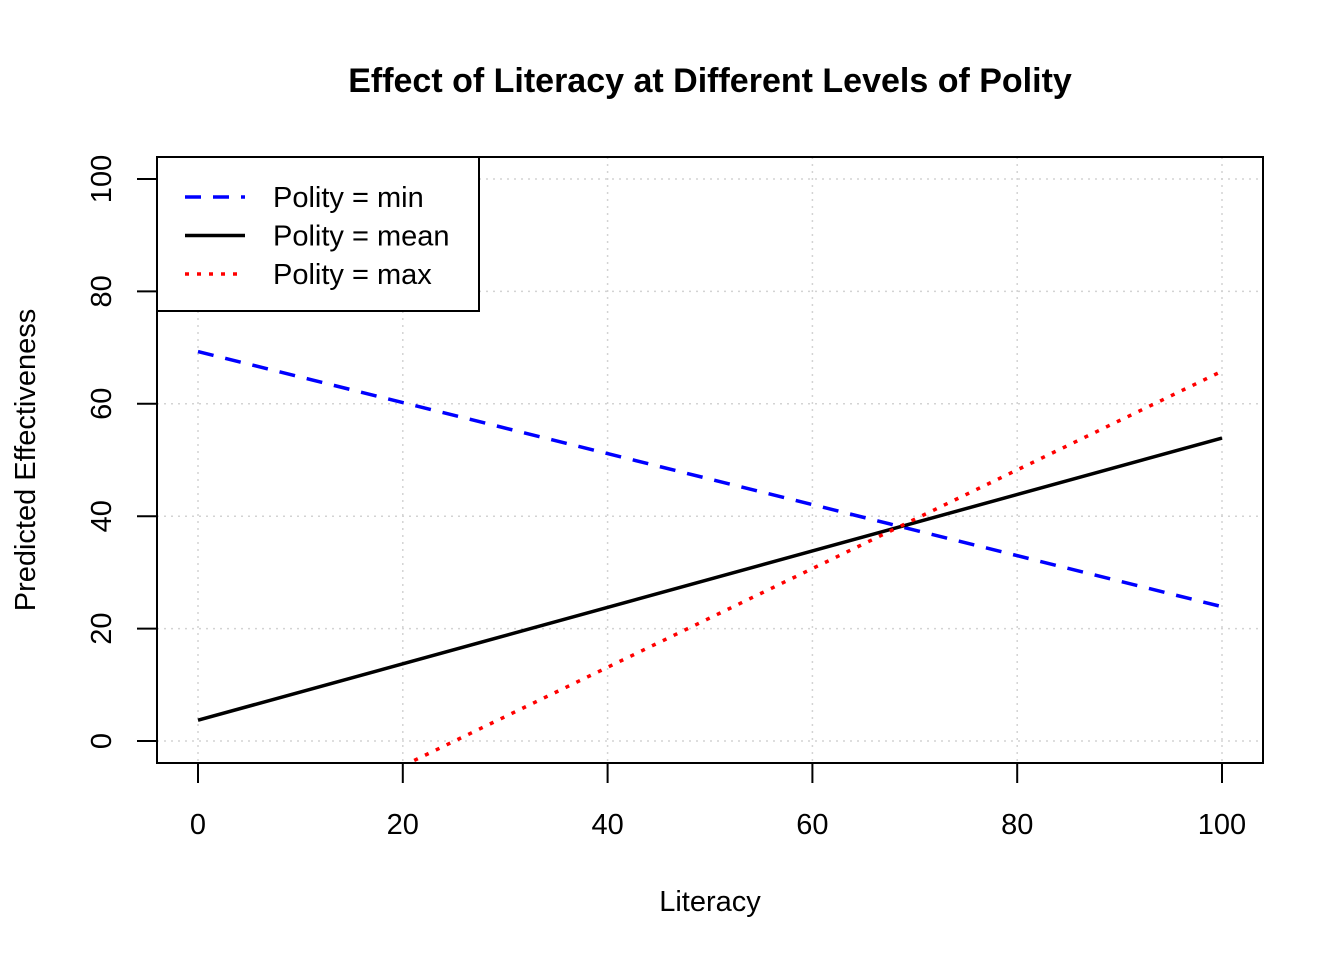 This screenshot has height=960, width=1344. Describe the element at coordinates (102, 741) in the screenshot. I see `y-tick-label: 0` at that location.